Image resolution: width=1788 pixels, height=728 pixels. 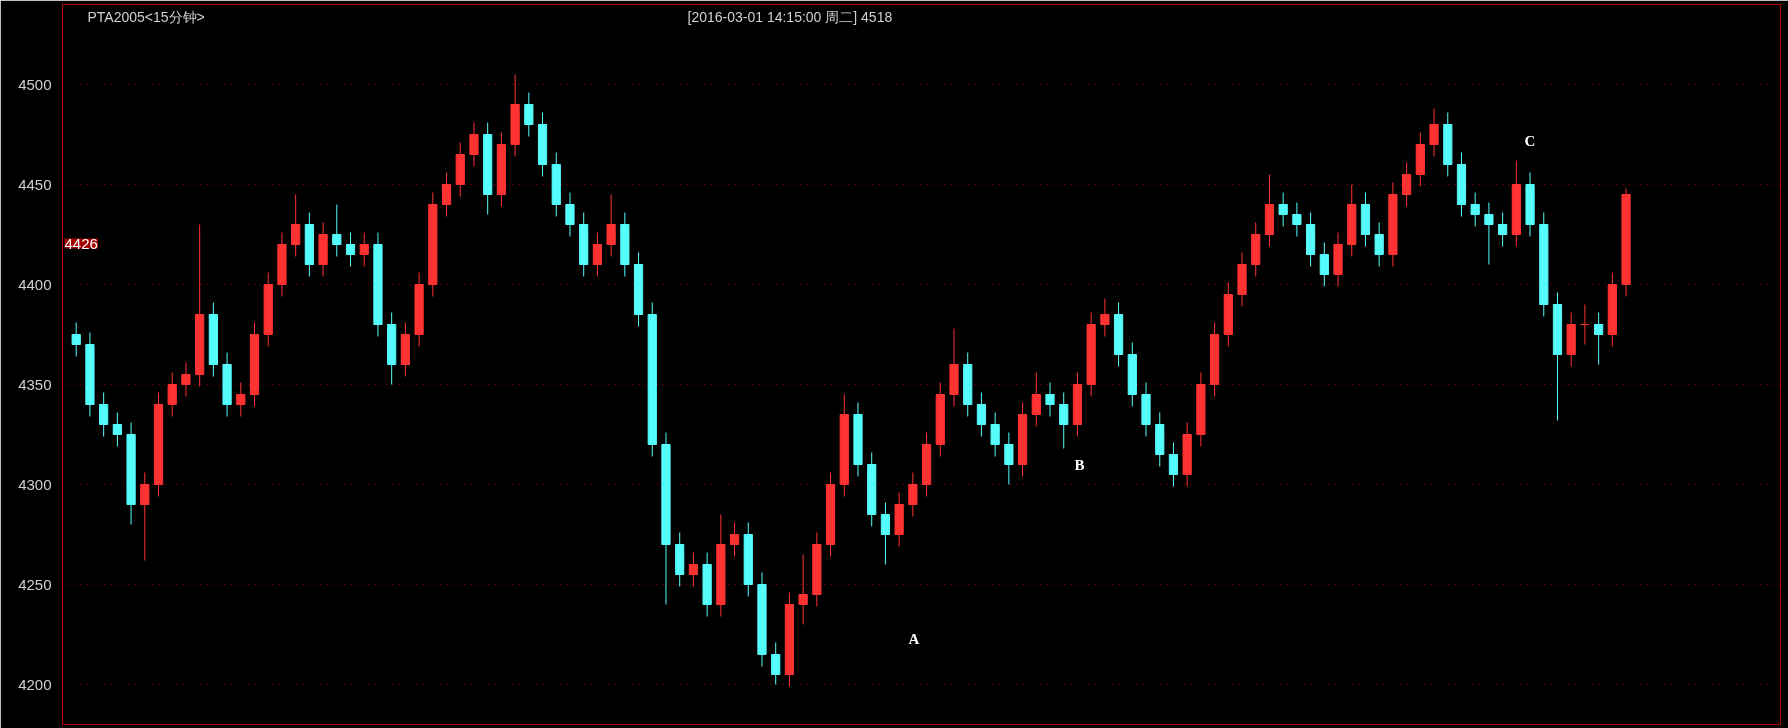 What do you see at coordinates (35, 584) in the screenshot?
I see `y-tick-label: 4250` at bounding box center [35, 584].